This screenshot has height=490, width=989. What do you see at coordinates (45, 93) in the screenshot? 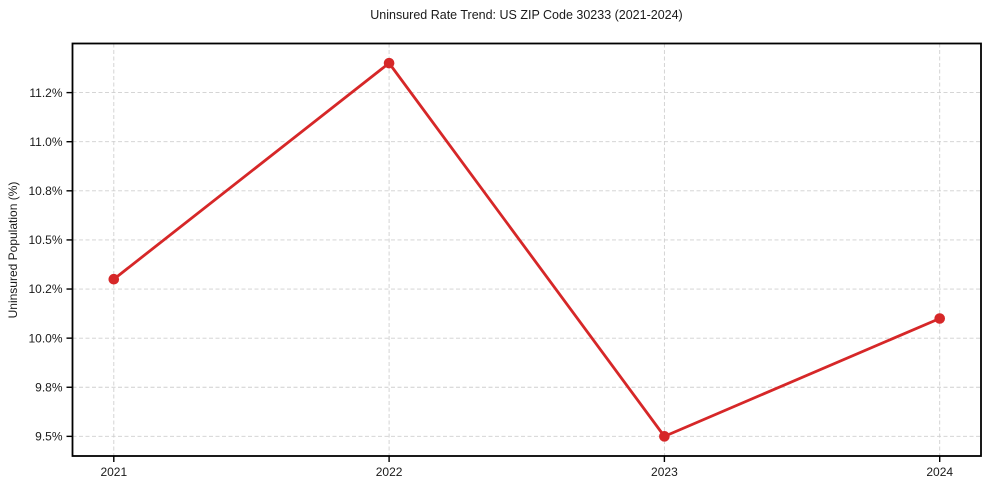
I see `y-tick-label: 11.2%` at bounding box center [45, 93].